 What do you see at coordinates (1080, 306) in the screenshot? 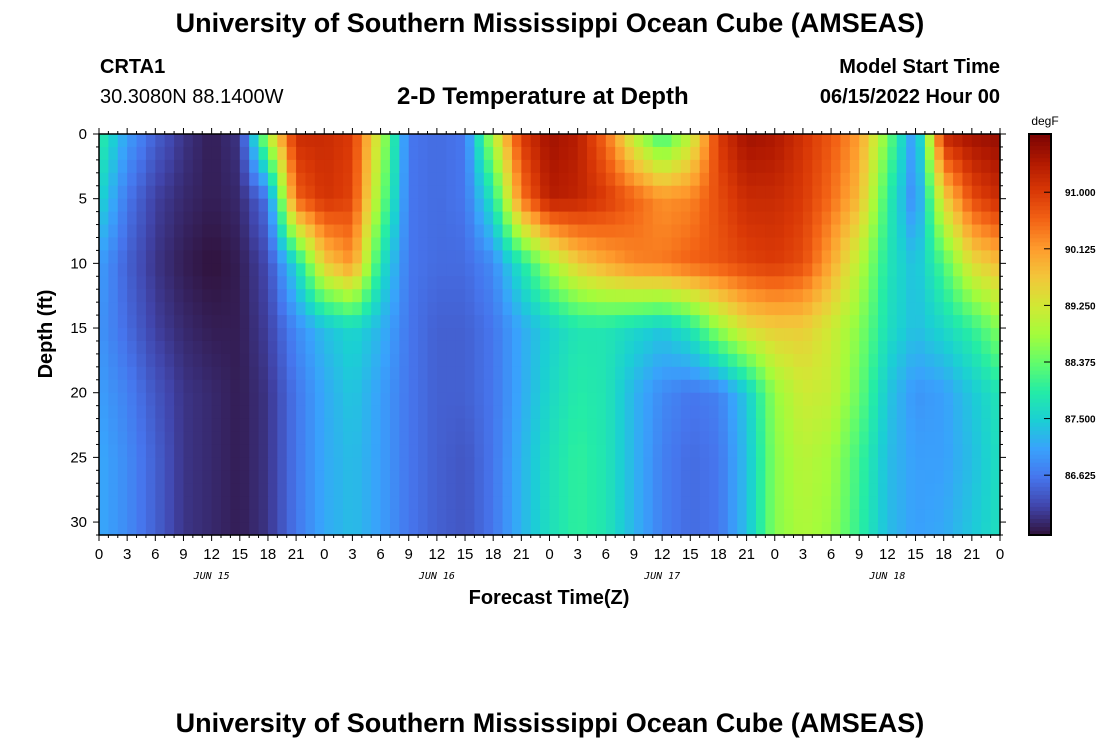
I see `colorbar-tick-label: 89.250` at bounding box center [1080, 306].